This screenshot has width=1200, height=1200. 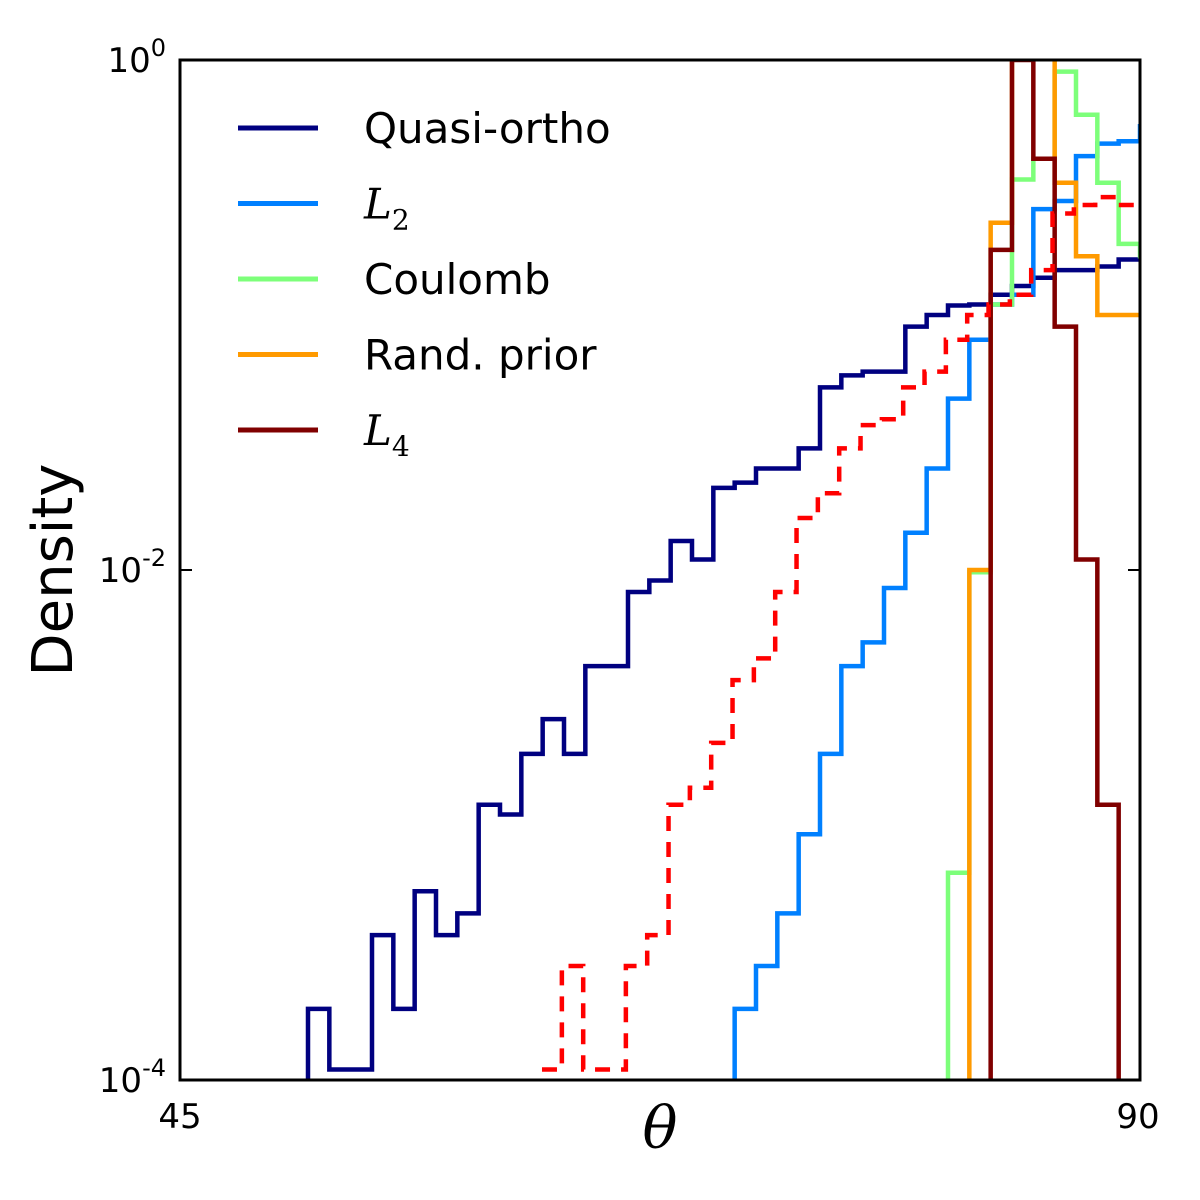 What do you see at coordinates (53, 570) in the screenshot?
I see `y-axis-label: Density` at bounding box center [53, 570].